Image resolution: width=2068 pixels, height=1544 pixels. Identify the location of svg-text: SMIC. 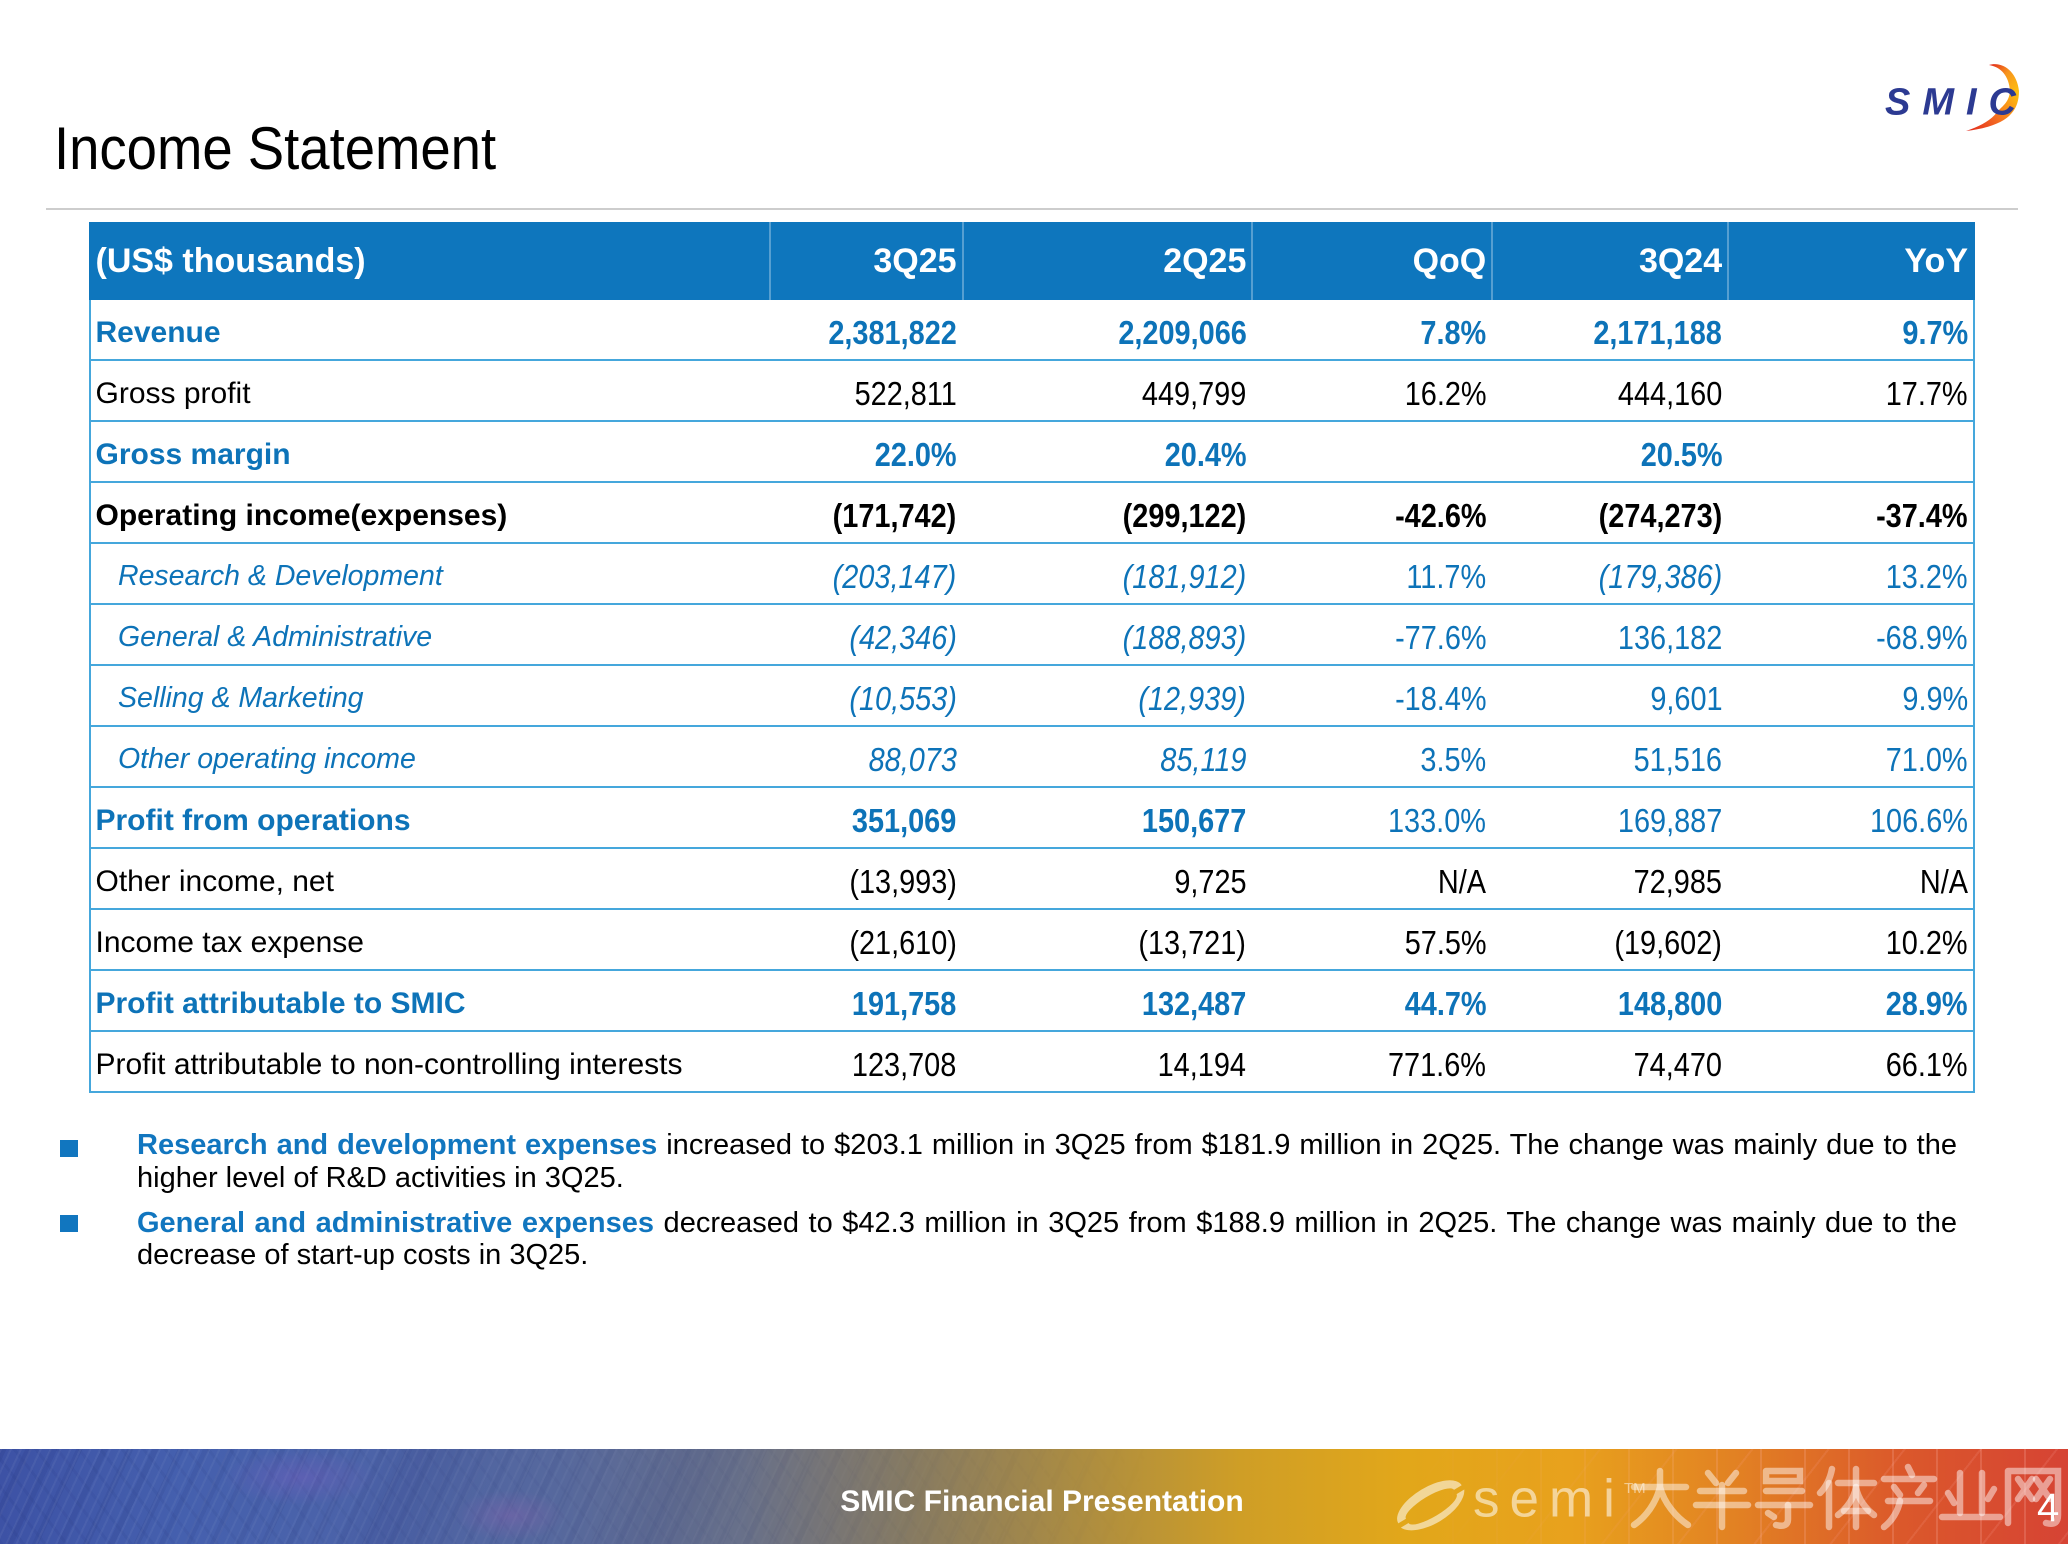
(1956, 103).